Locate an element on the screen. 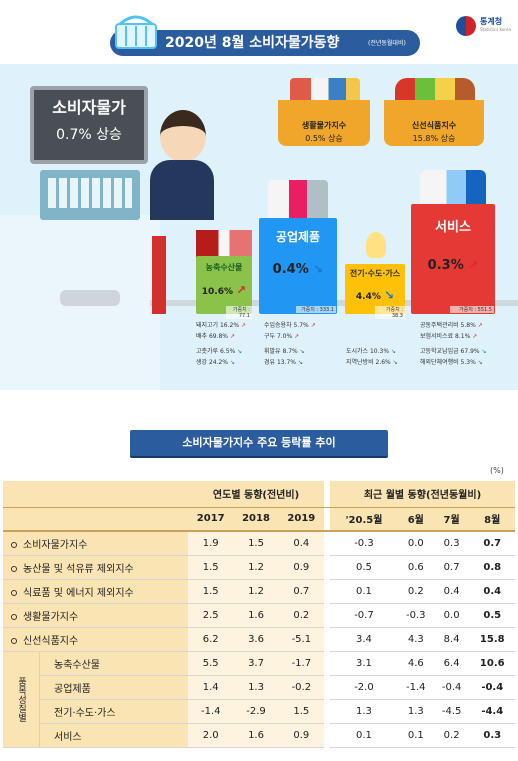 Image resolution: width=518 pixels, height=761 pixels. utilities-value: 4.4% ↘ is located at coordinates (375, 295).